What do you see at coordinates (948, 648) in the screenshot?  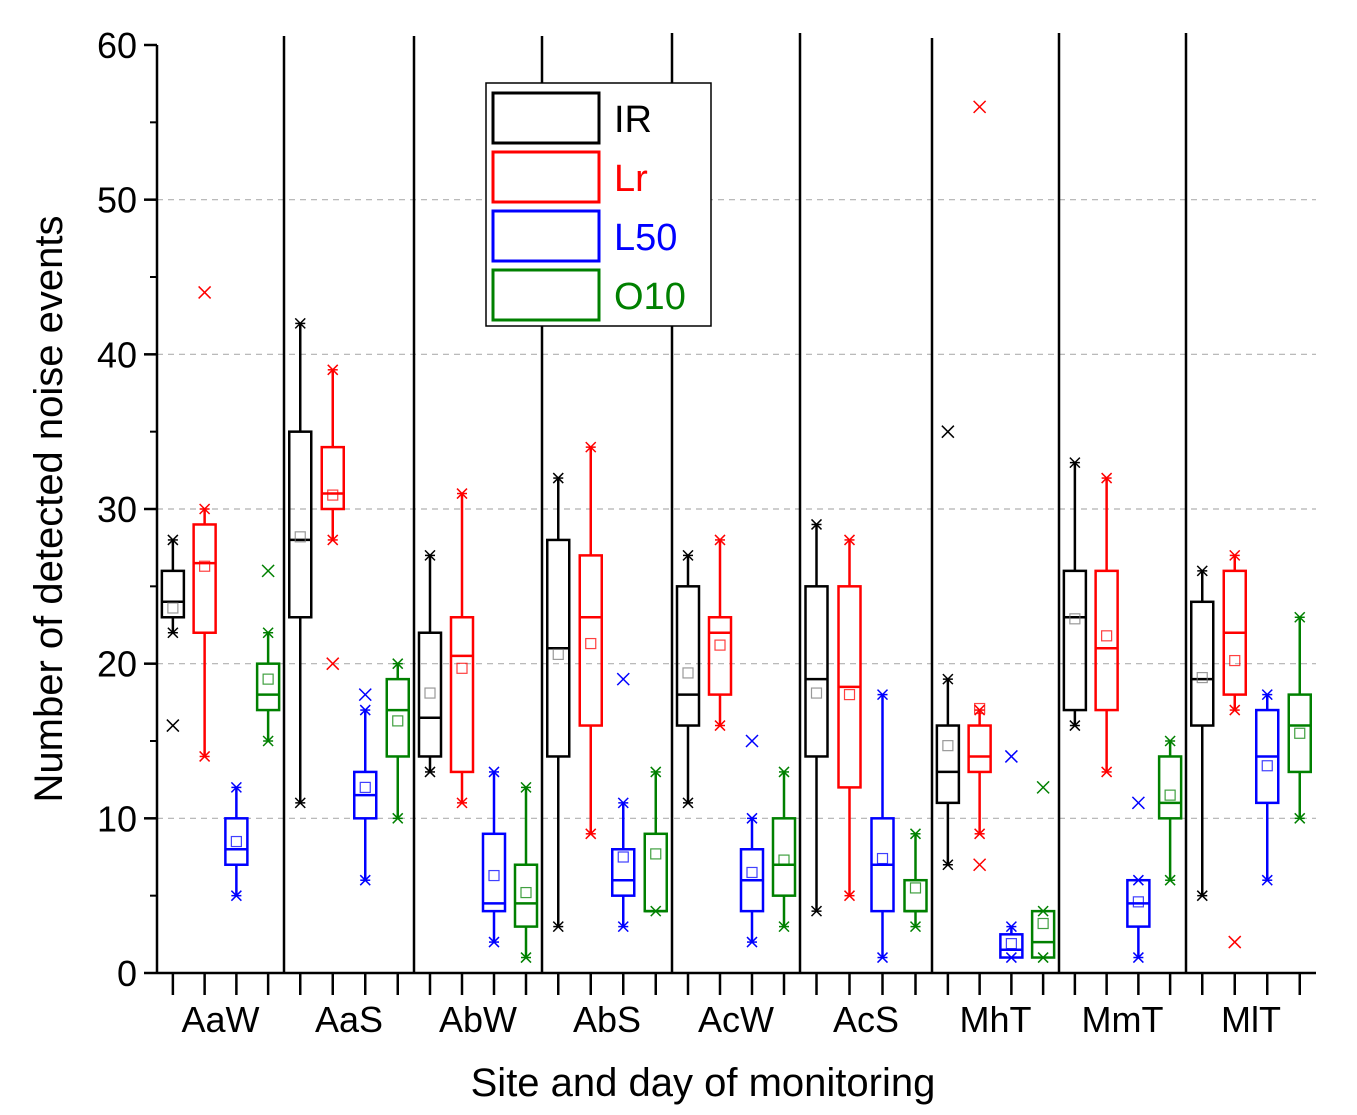 I see `box-IR-MhT` at bounding box center [948, 648].